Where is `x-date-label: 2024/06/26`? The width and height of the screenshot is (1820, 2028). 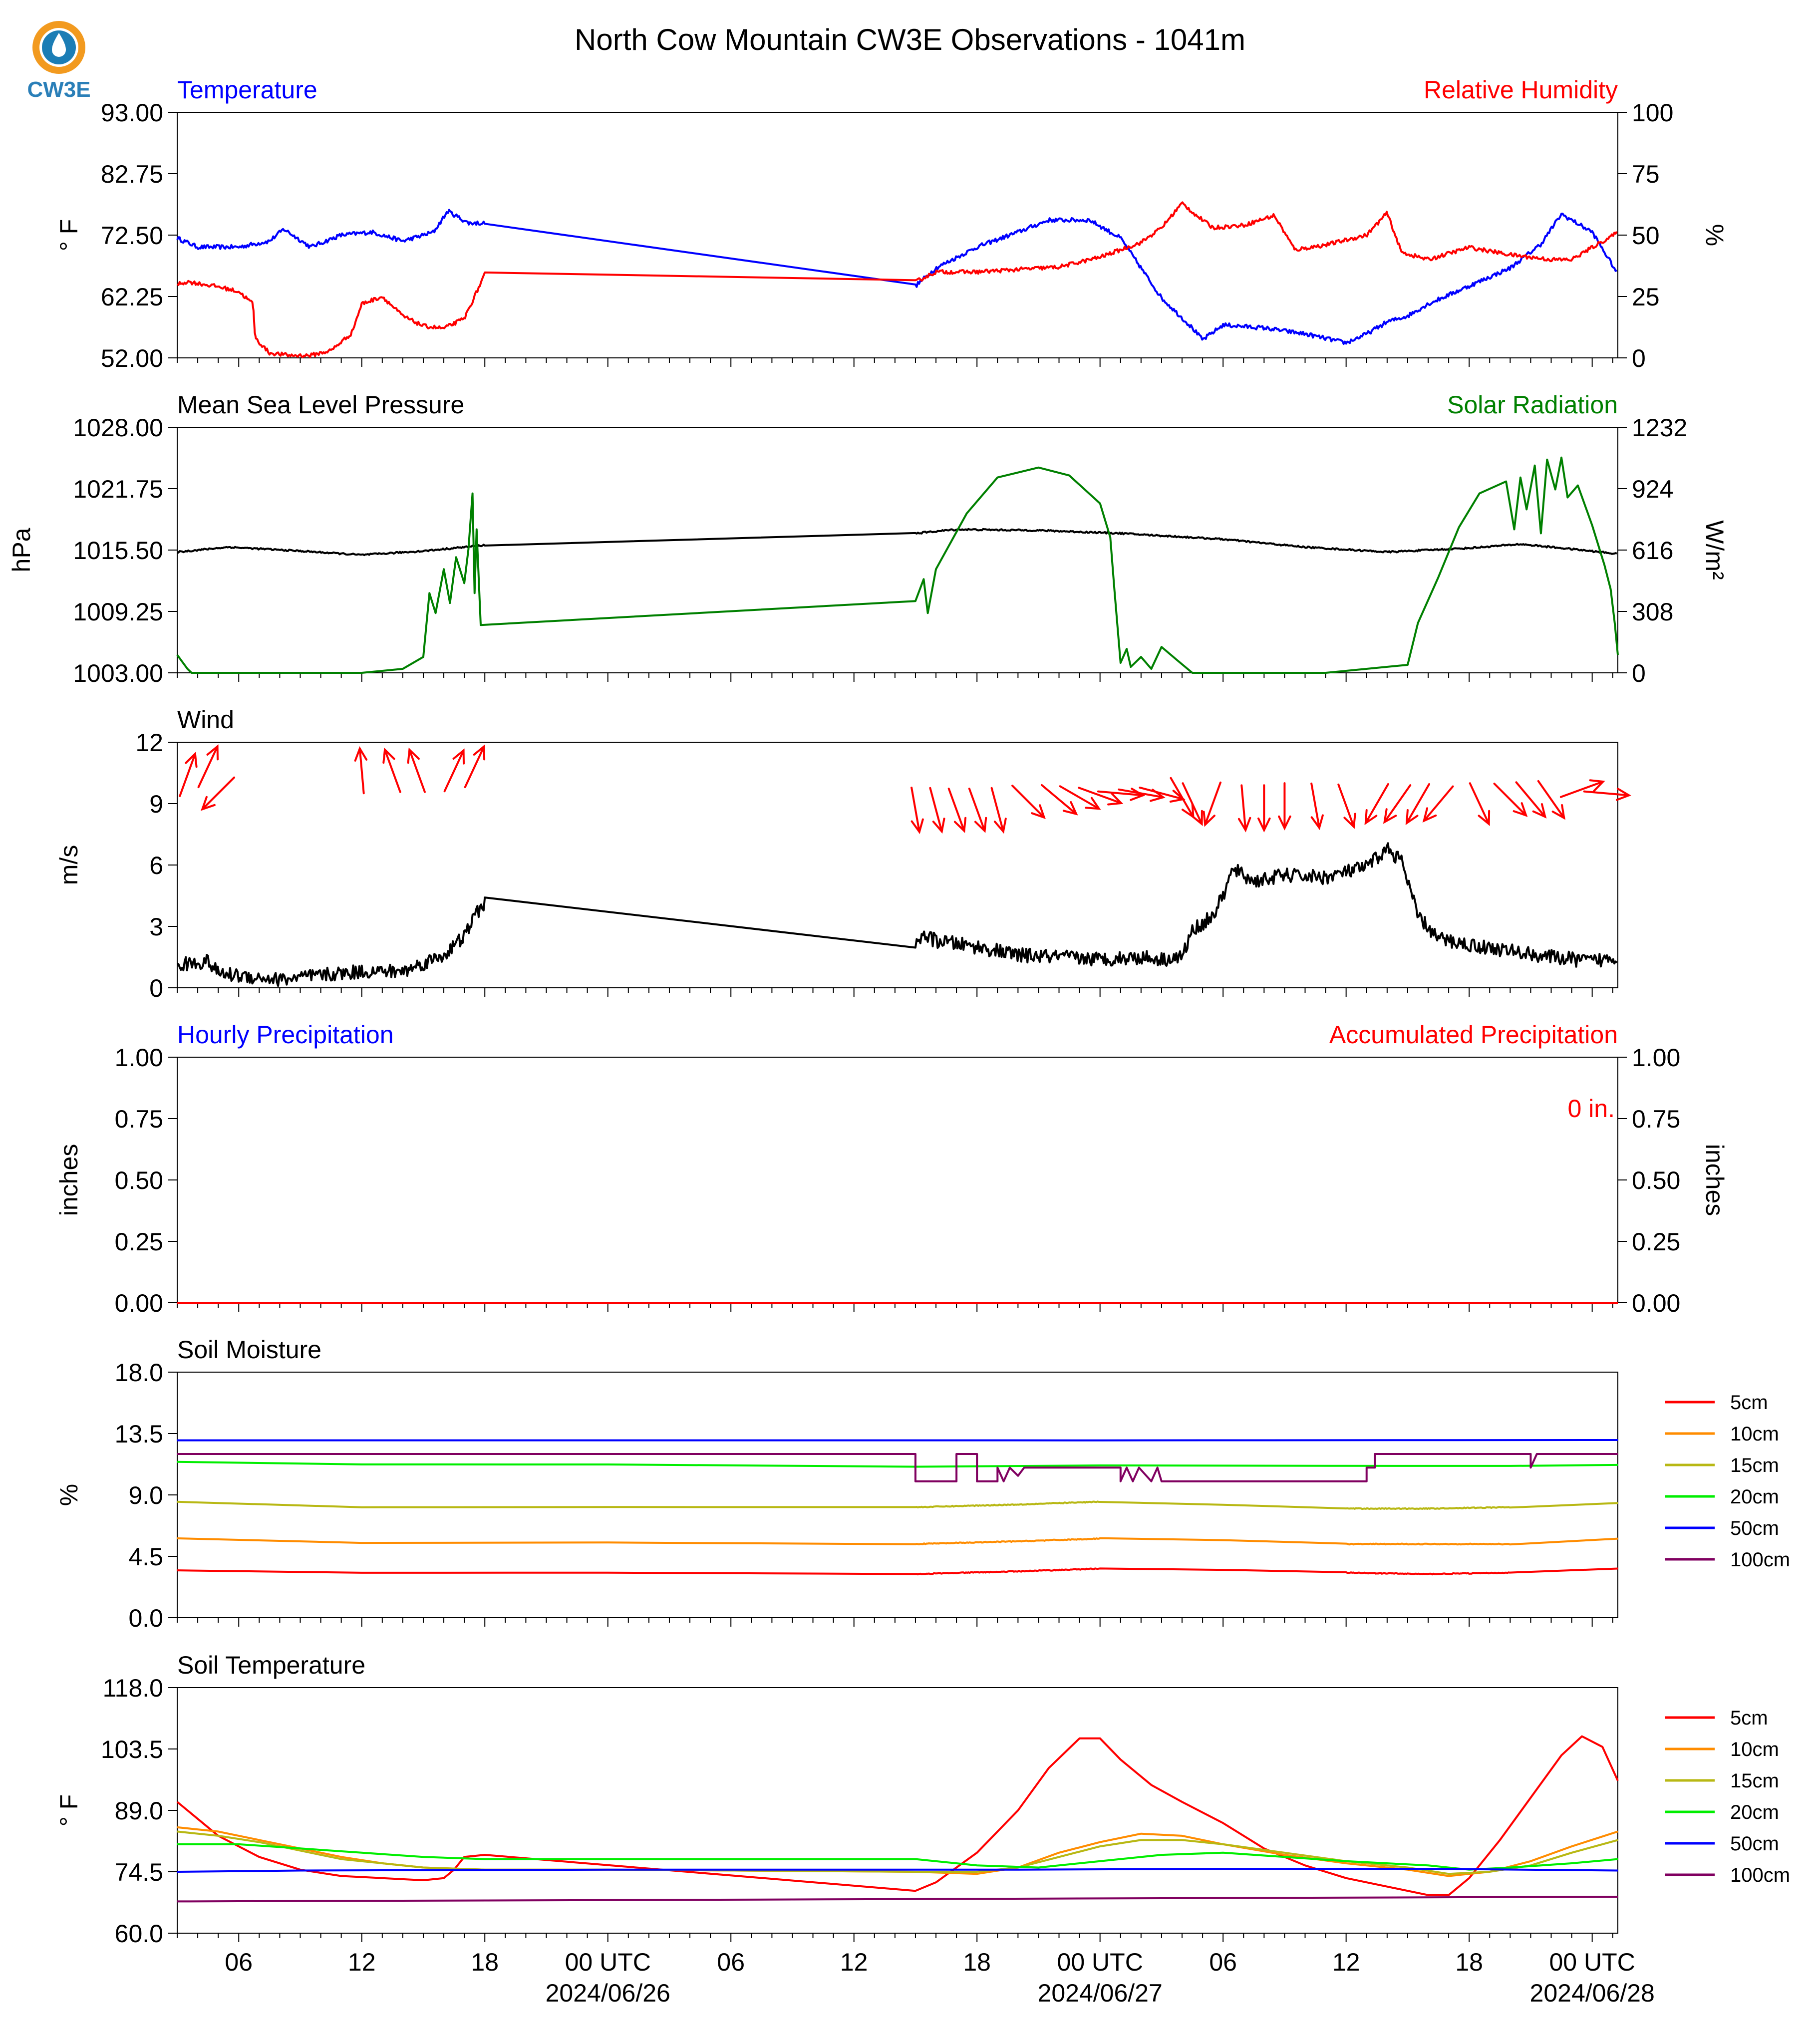 x-date-label: 2024/06/26 is located at coordinates (608, 1993).